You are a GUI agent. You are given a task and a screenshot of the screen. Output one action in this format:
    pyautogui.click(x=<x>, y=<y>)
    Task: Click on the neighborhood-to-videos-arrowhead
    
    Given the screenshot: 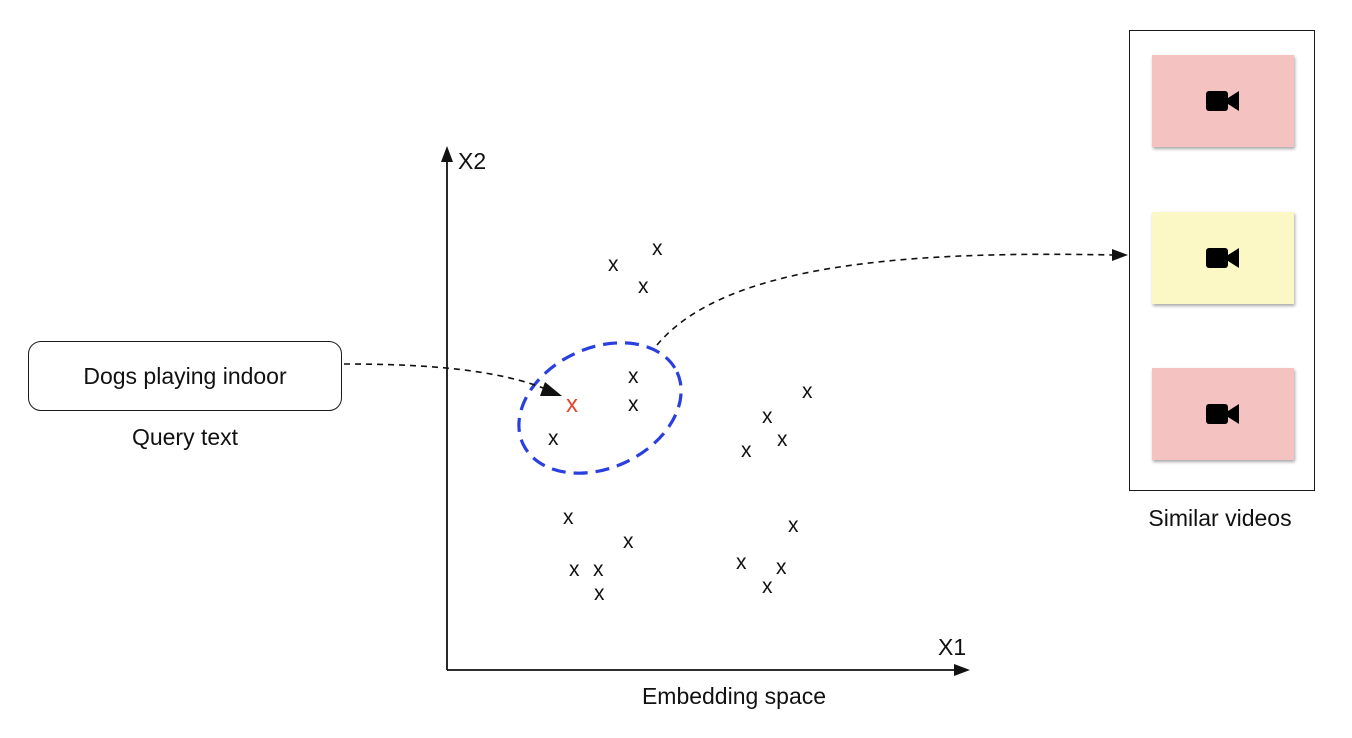 What is the action you would take?
    pyautogui.click(x=1120, y=255)
    